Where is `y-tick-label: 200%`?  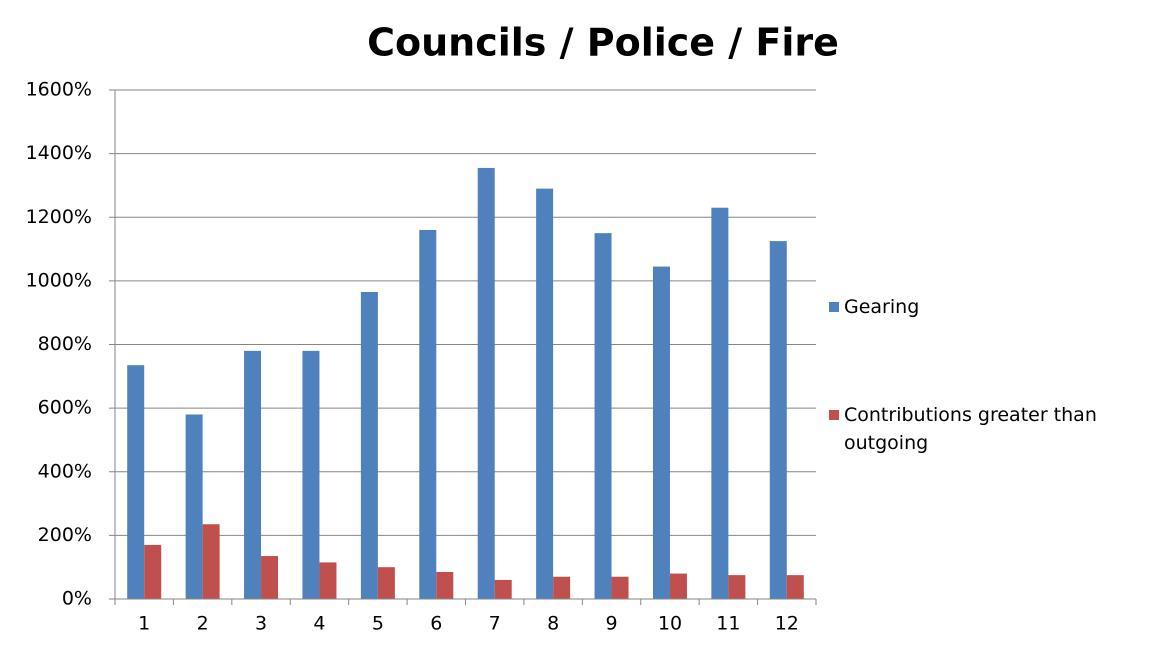 y-tick-label: 200% is located at coordinates (65, 535).